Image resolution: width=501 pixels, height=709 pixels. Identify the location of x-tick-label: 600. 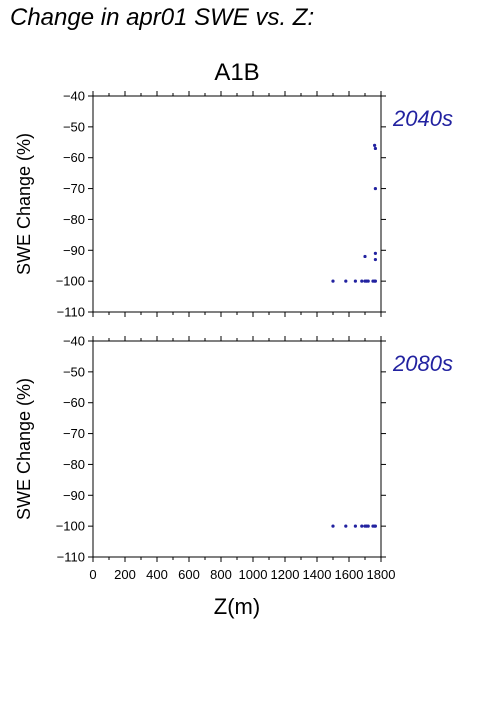
(189, 574).